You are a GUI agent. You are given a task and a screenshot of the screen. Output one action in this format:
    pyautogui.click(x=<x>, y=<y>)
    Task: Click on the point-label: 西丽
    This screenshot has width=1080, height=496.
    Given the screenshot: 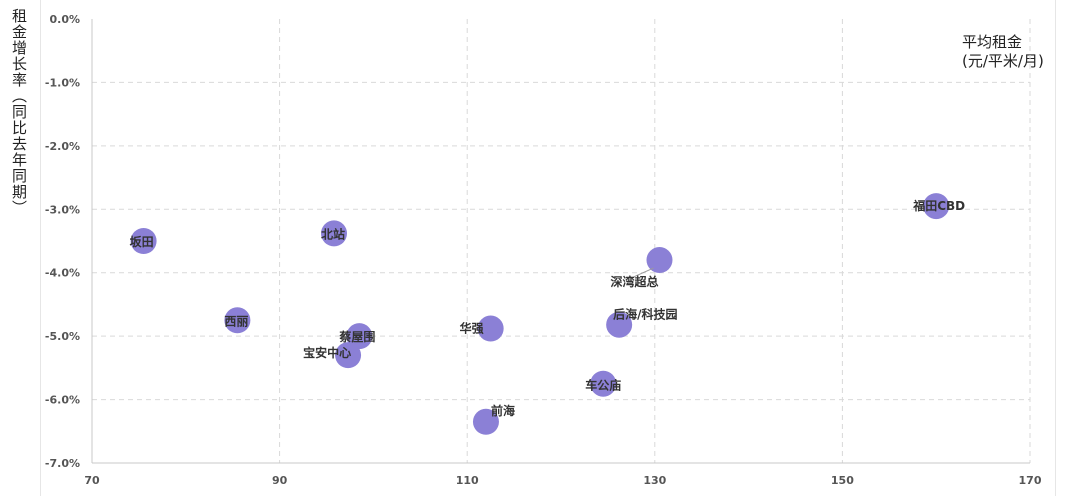 What is the action you would take?
    pyautogui.click(x=236, y=321)
    